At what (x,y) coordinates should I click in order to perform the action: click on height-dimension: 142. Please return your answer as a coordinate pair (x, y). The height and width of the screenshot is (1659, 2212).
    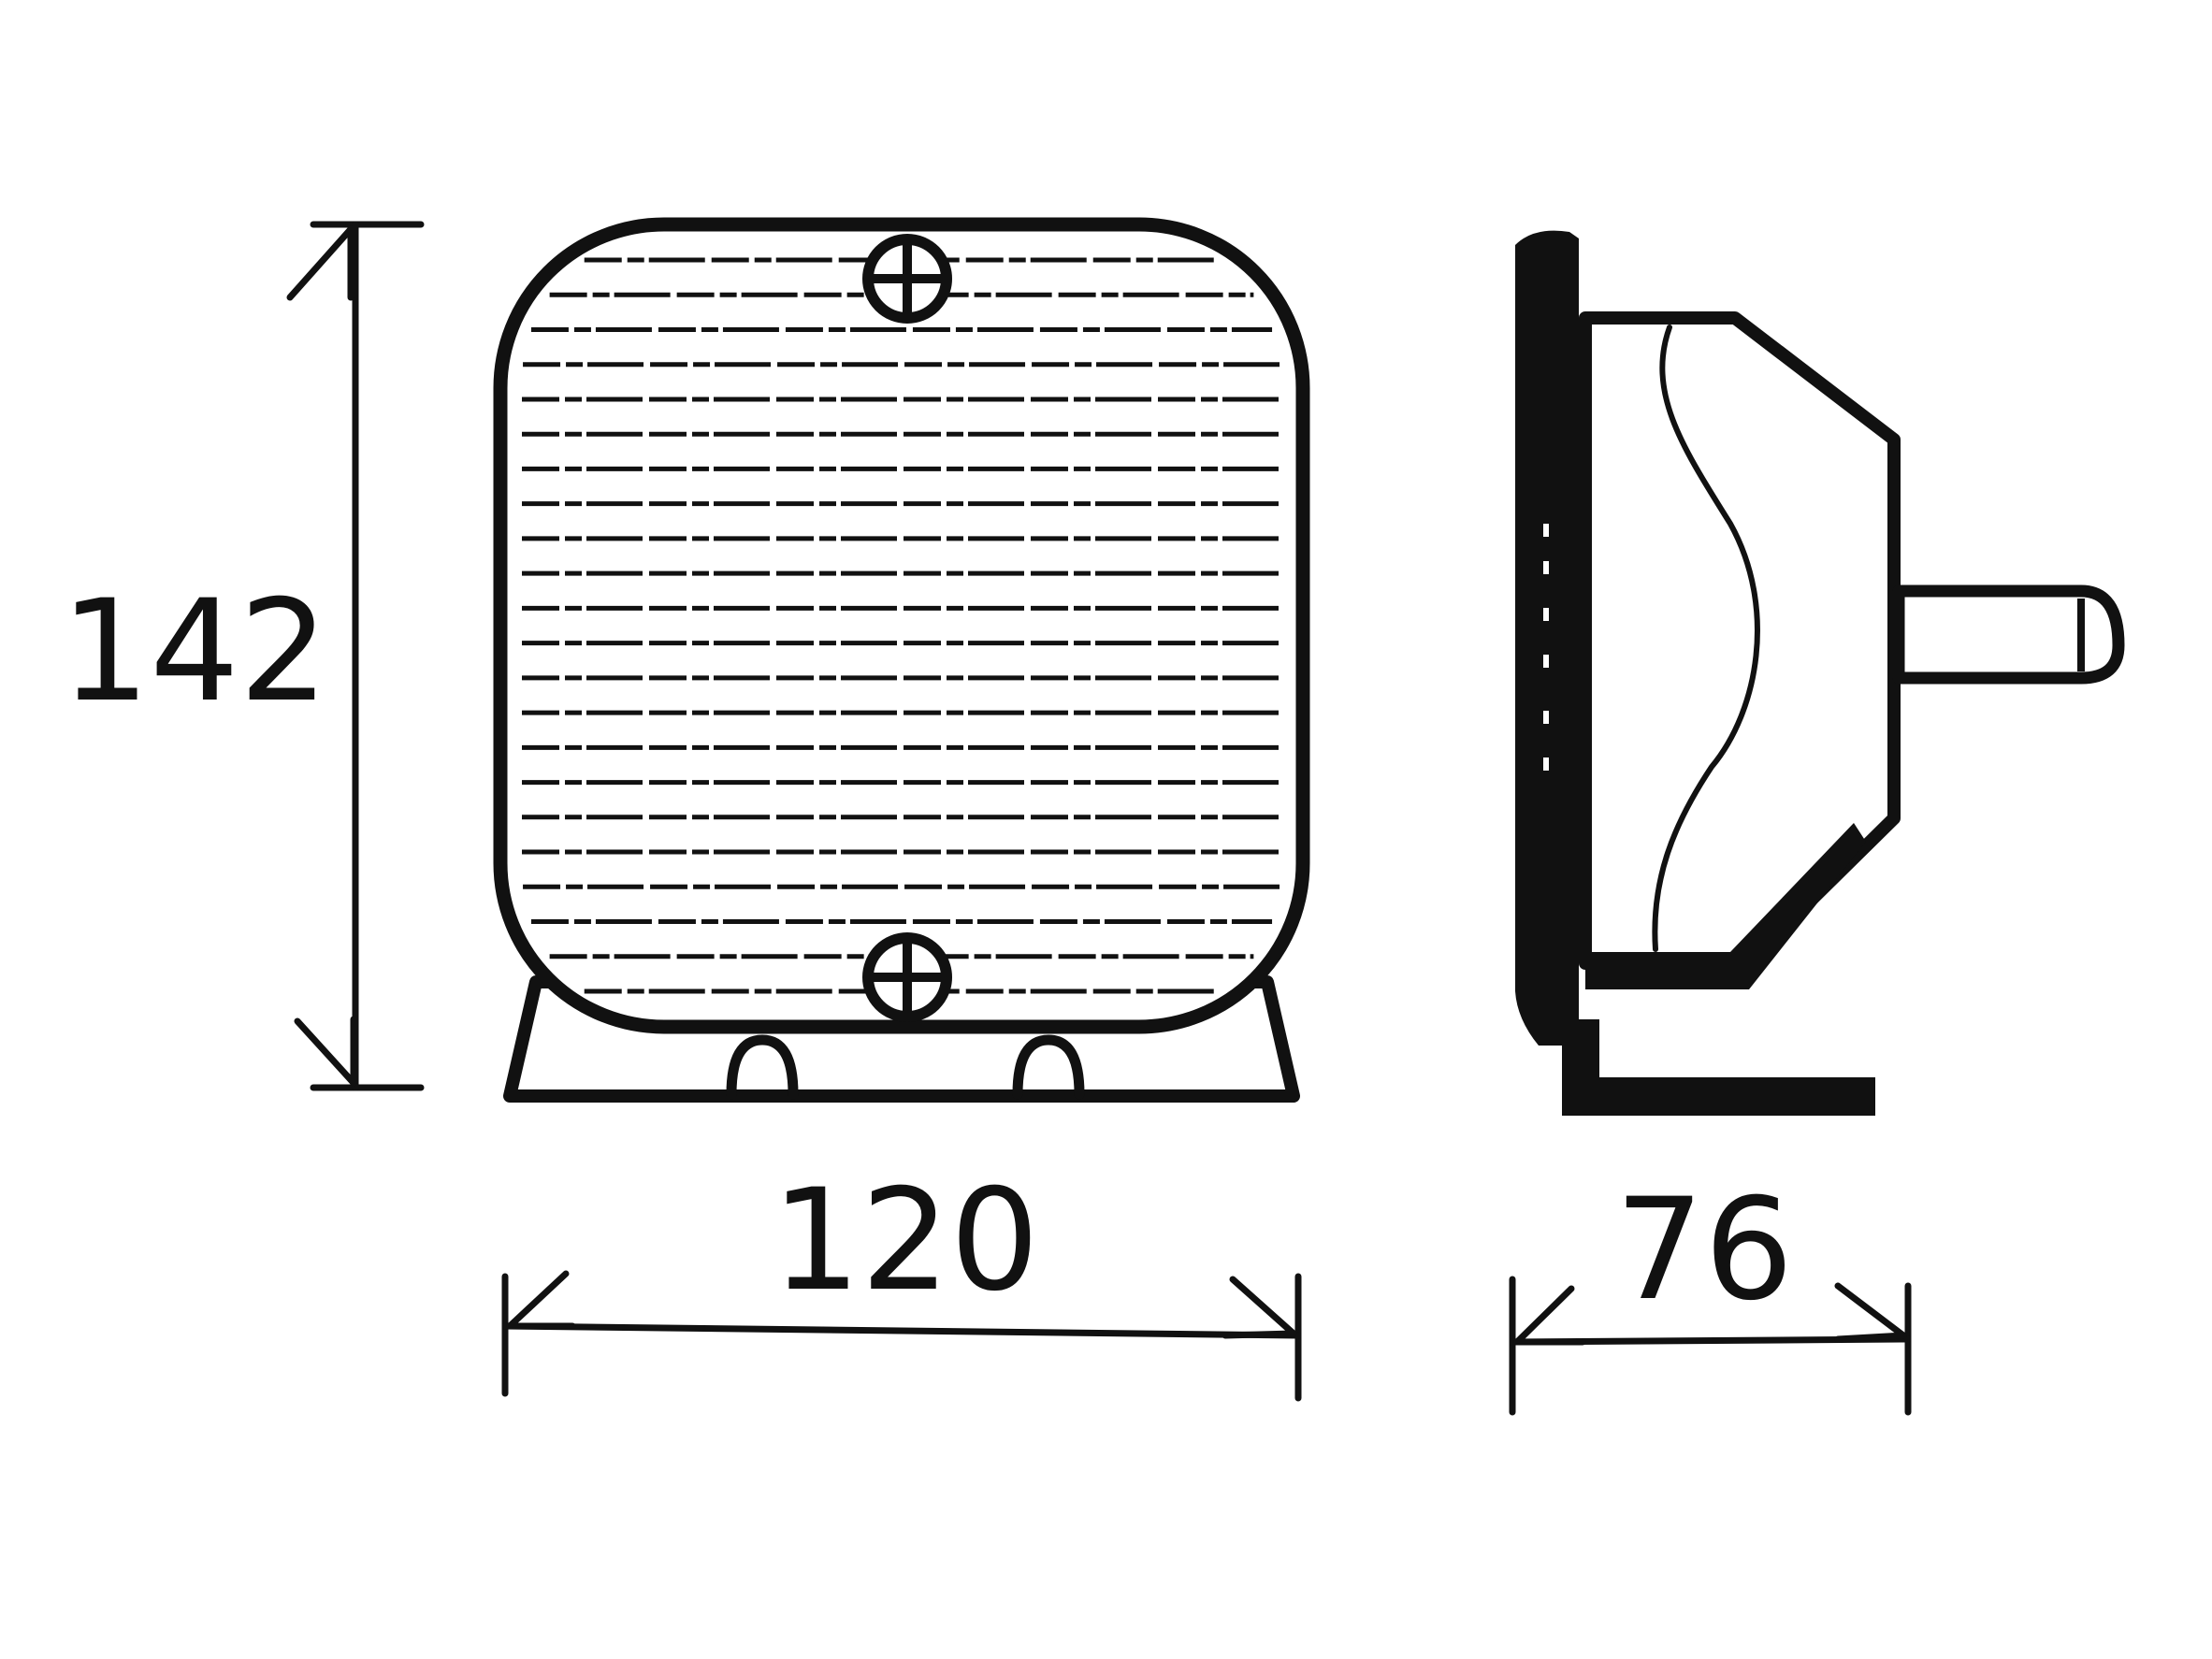
    Looking at the image, I should click on (243, 656).